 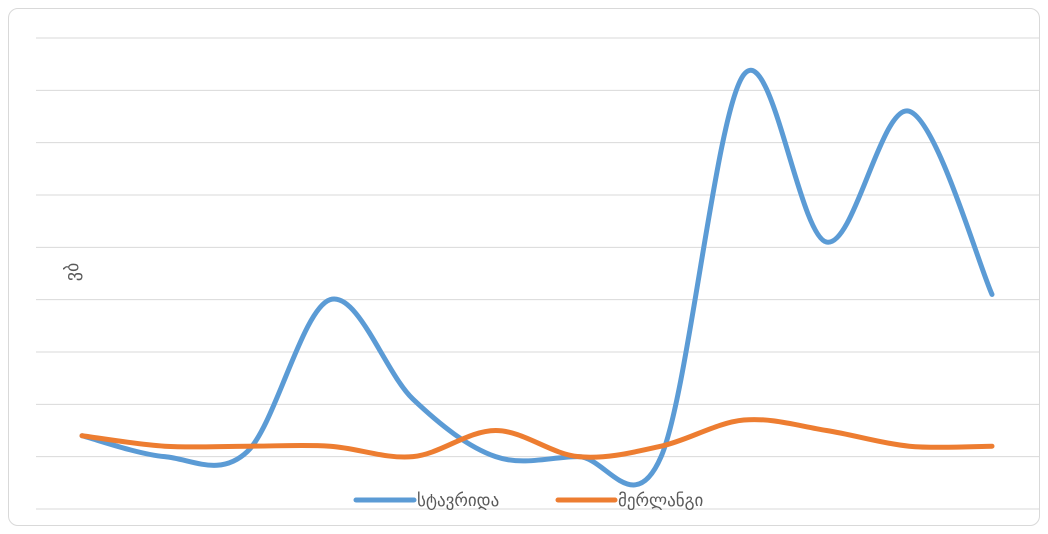 I want to click on legend-label-stavrida: სტავრიდა, so click(x=458, y=501).